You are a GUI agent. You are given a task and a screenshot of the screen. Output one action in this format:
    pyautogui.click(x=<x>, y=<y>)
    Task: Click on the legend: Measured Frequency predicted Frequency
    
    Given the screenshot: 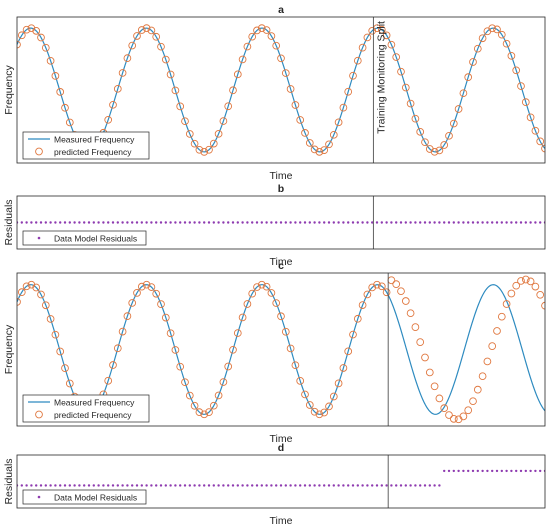 What is the action you would take?
    pyautogui.click(x=86, y=408)
    